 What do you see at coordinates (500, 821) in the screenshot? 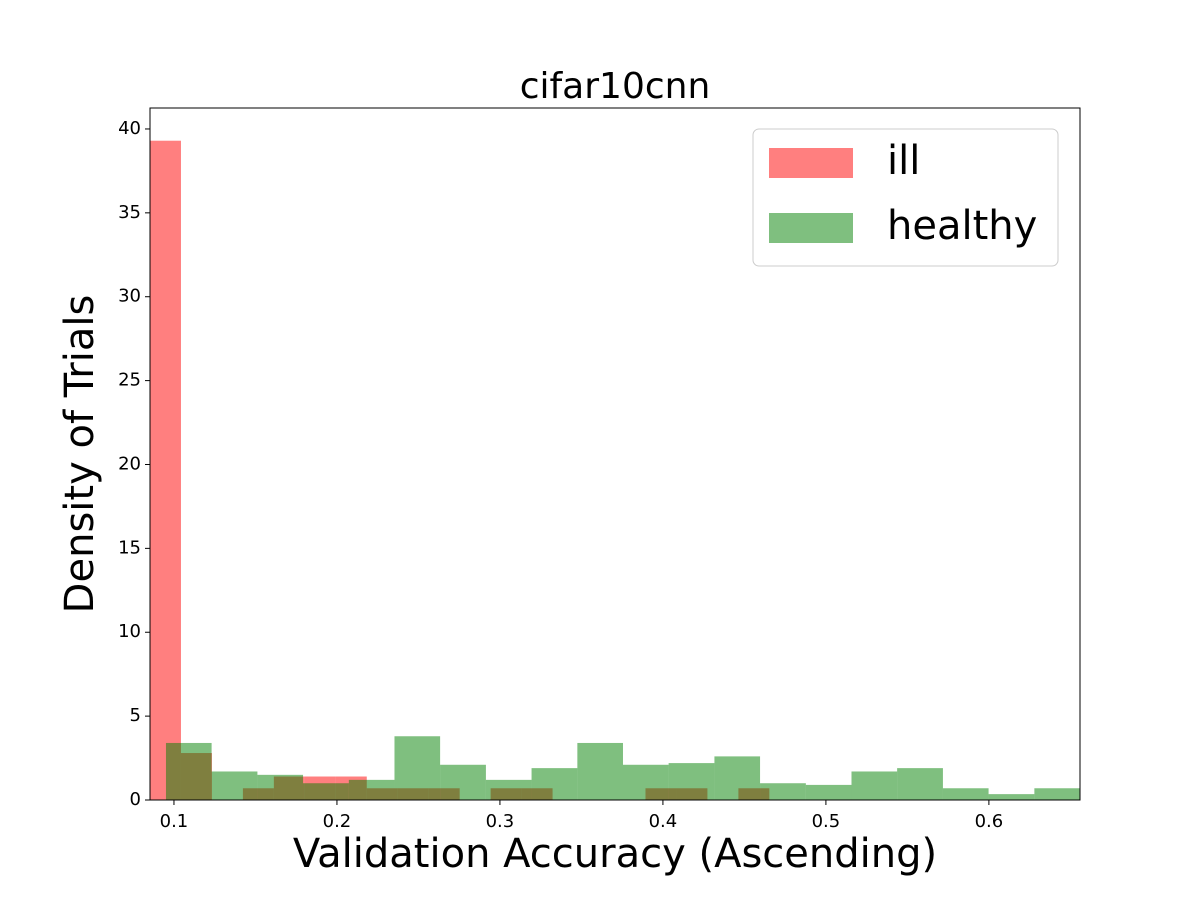
I see `x-tick-label: 0.3` at bounding box center [500, 821].